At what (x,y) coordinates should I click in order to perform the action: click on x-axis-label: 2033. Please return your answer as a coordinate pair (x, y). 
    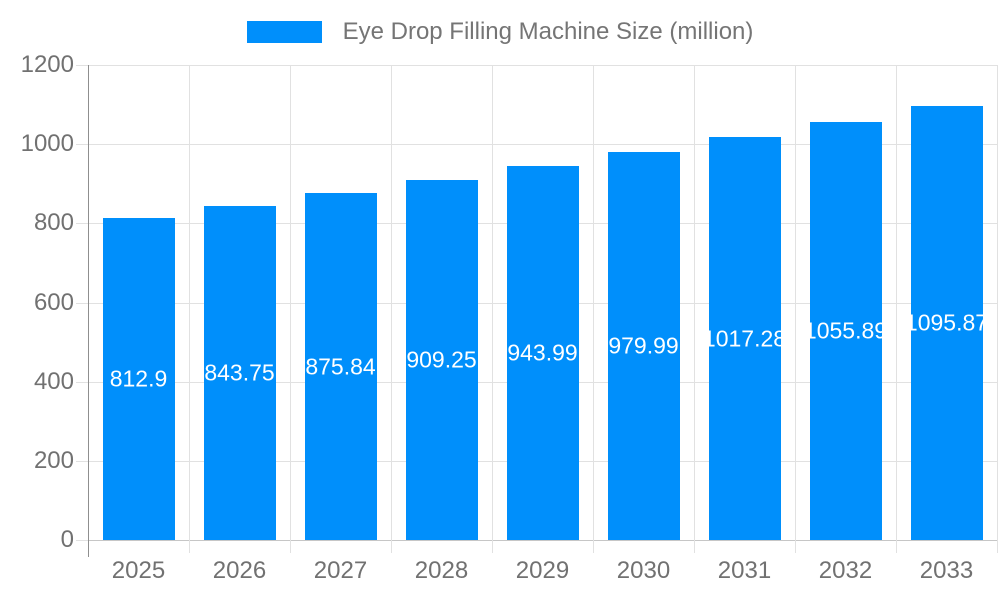
    Looking at the image, I should click on (946, 570).